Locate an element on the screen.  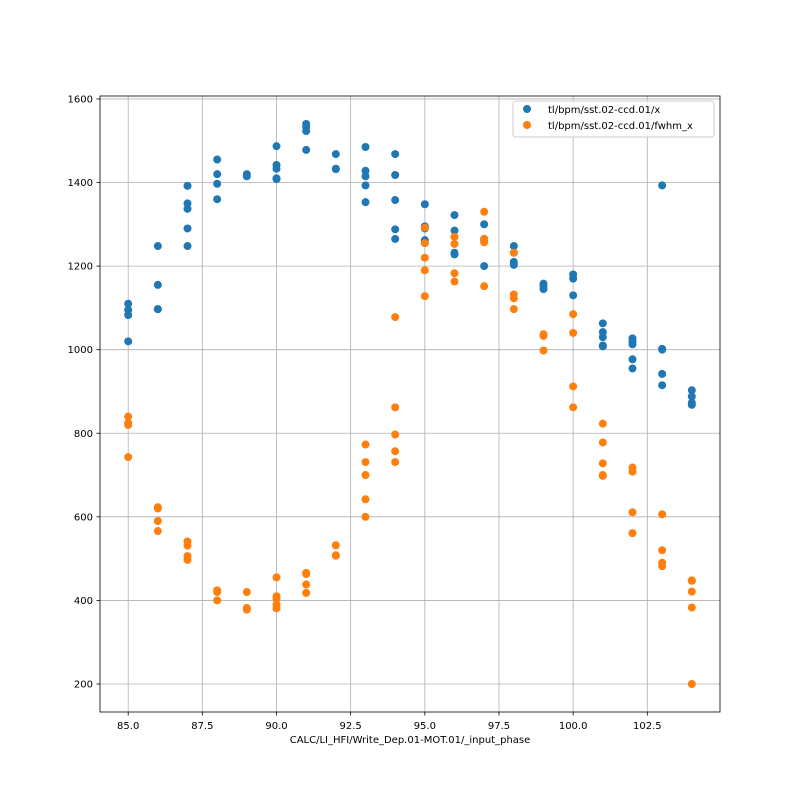
legend-marker-fwhm-x is located at coordinates (527, 125).